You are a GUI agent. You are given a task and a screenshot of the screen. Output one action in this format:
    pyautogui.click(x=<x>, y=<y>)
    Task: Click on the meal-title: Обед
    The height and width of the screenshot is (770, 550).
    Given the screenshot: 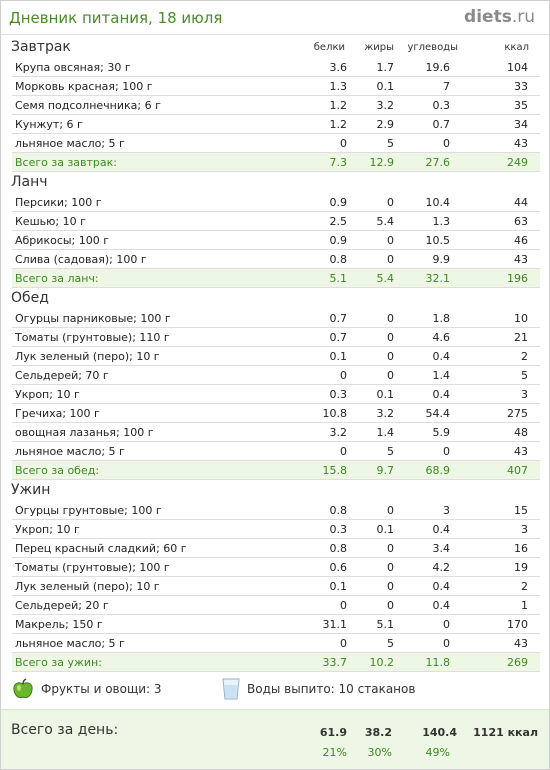 What is the action you would take?
    pyautogui.click(x=30, y=298)
    